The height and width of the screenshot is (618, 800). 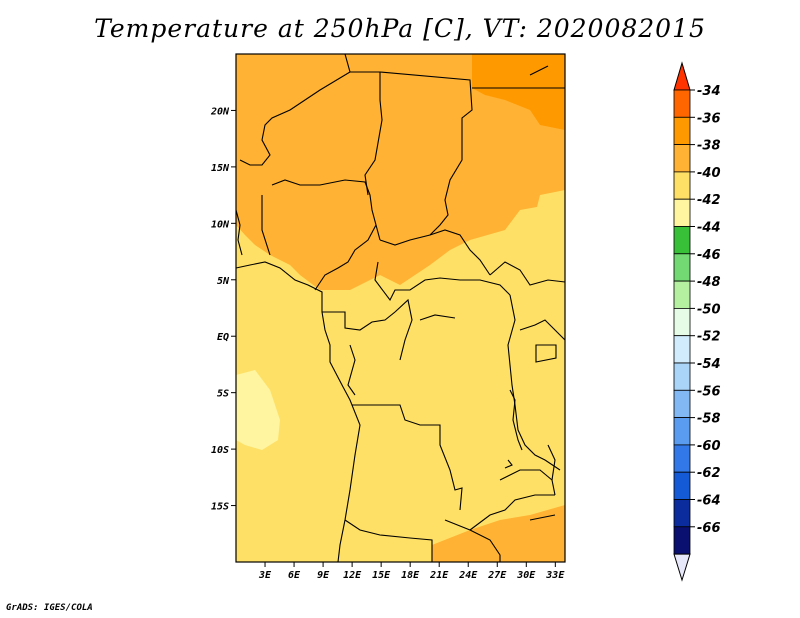 What do you see at coordinates (410, 575) in the screenshot?
I see `lon-tick-label: 18E` at bounding box center [410, 575].